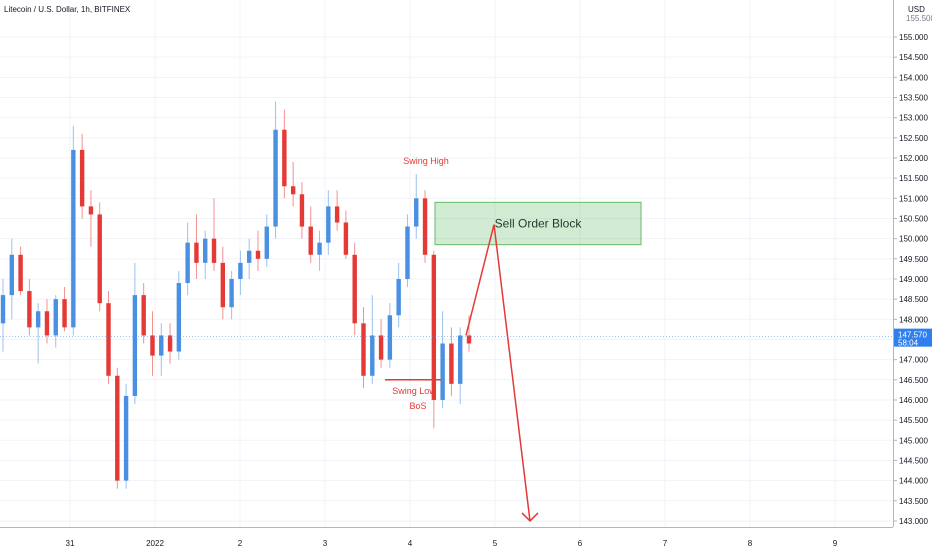 This screenshot has width=932, height=550. What do you see at coordinates (498, 373) in the screenshot?
I see `projection-path` at bounding box center [498, 373].